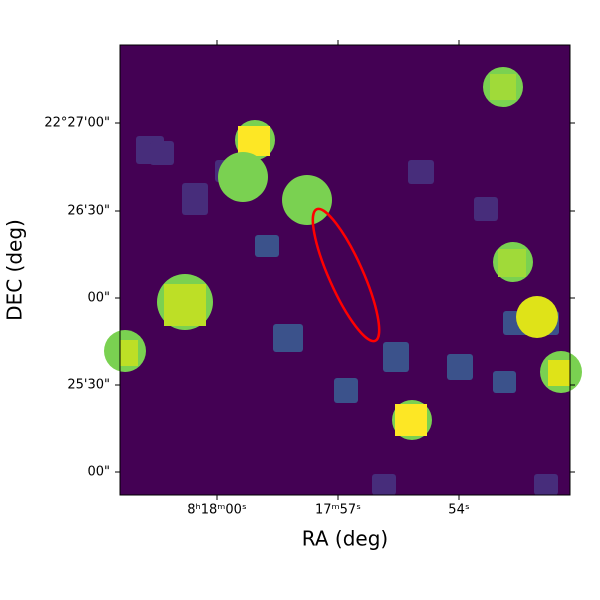 The width and height of the screenshot is (600, 600). Describe the element at coordinates (88, 211) in the screenshot. I see `y-tick-label: 26'30"` at that location.